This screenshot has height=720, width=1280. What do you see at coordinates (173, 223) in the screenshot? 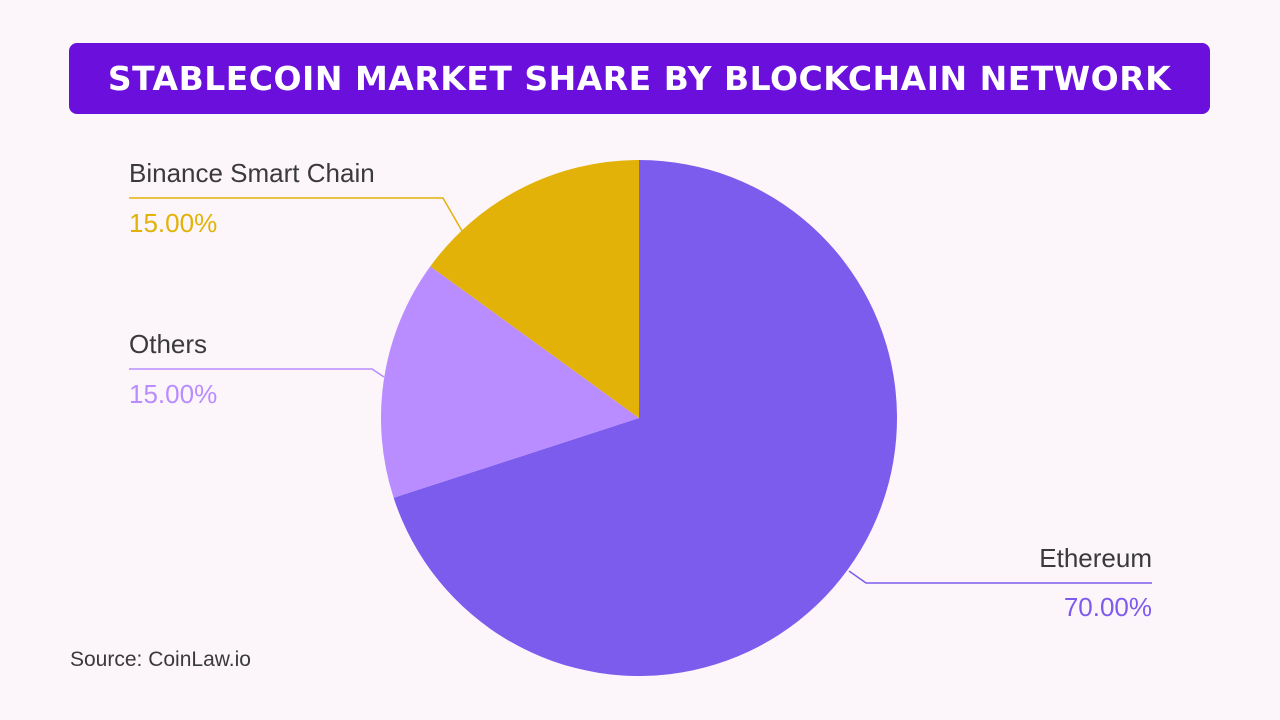
I see `slice-value-binance-smart-chain: 15.00%` at bounding box center [173, 223].